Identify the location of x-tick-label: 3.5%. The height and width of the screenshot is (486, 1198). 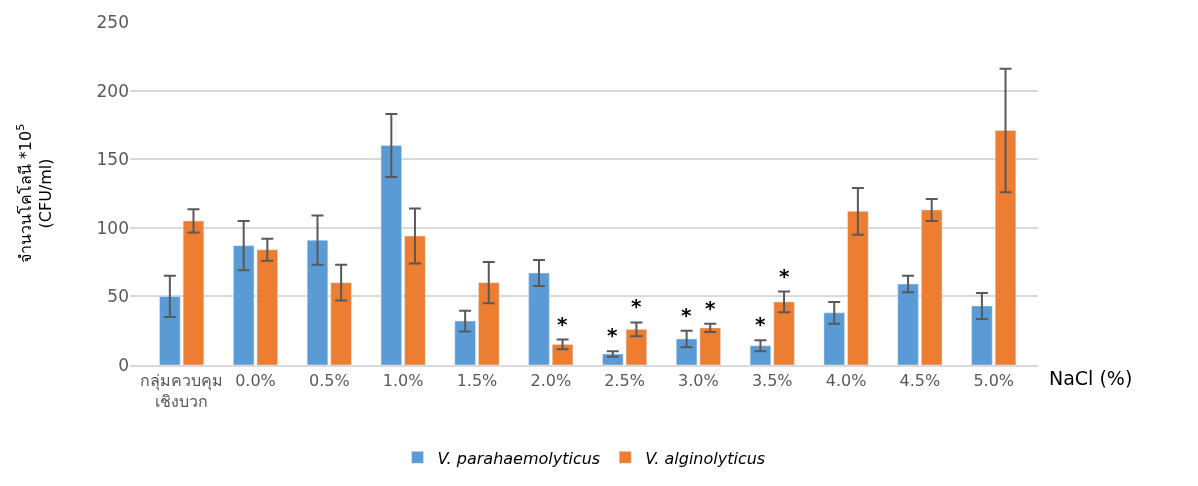
(772, 381).